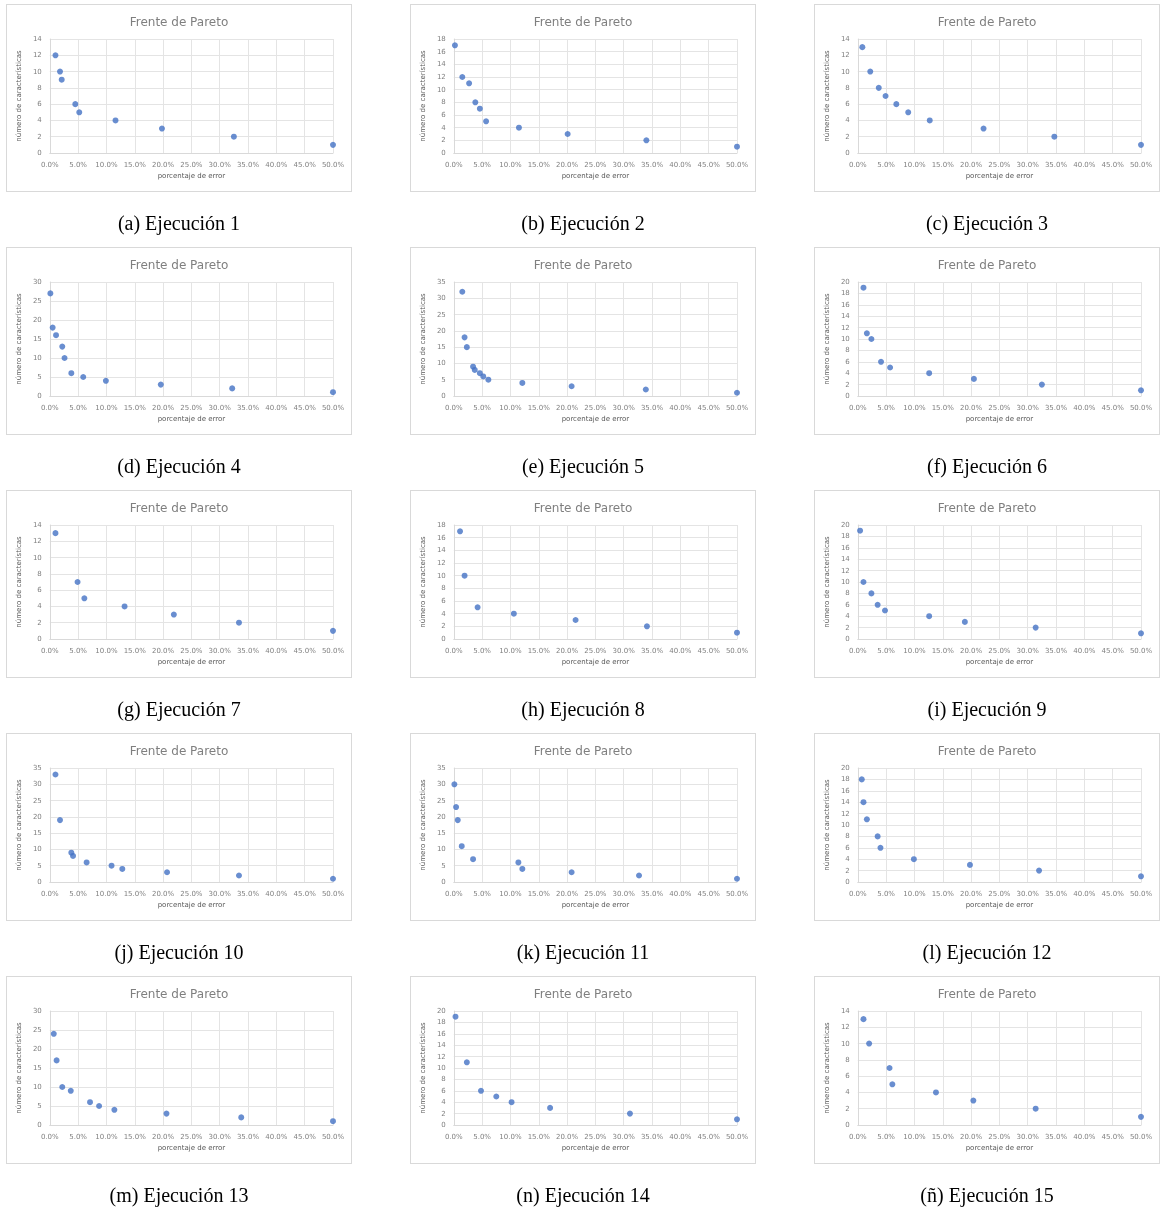 The height and width of the screenshot is (1212, 1163). What do you see at coordinates (987, 223) in the screenshot?
I see `text: (c) Ejecución 3` at bounding box center [987, 223].